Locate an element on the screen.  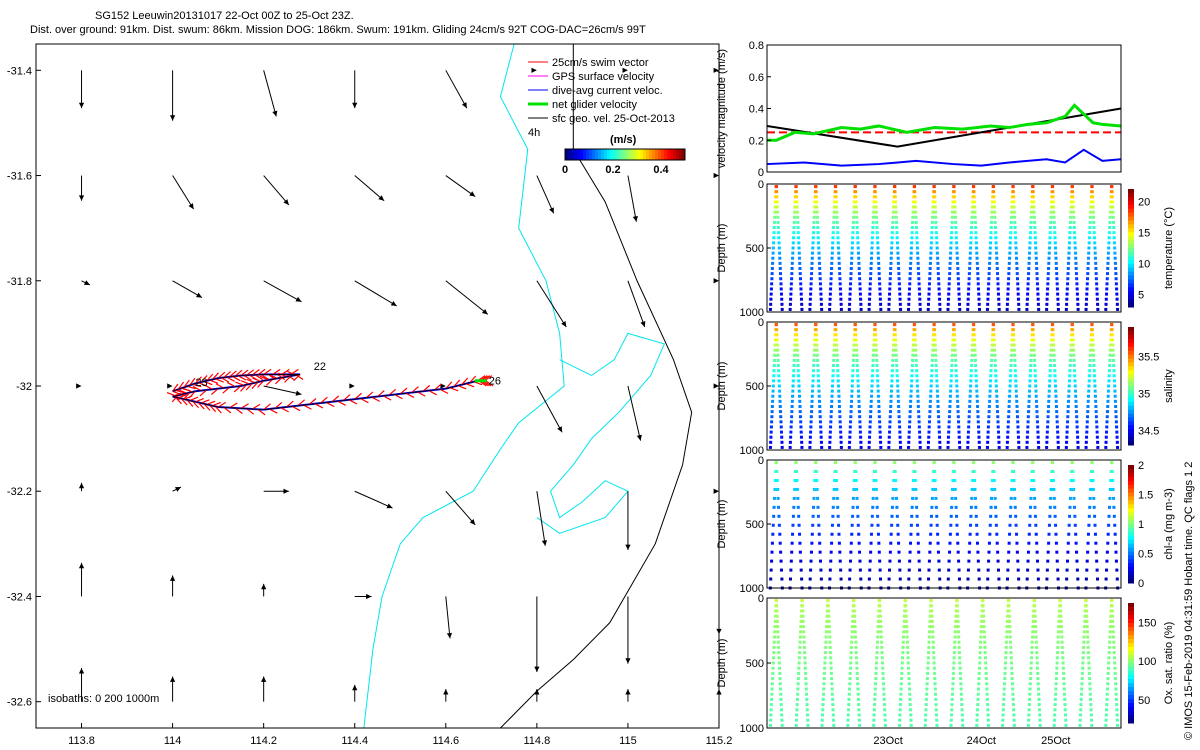
x-tick-label: 114.4 is located at coordinates (354, 741).